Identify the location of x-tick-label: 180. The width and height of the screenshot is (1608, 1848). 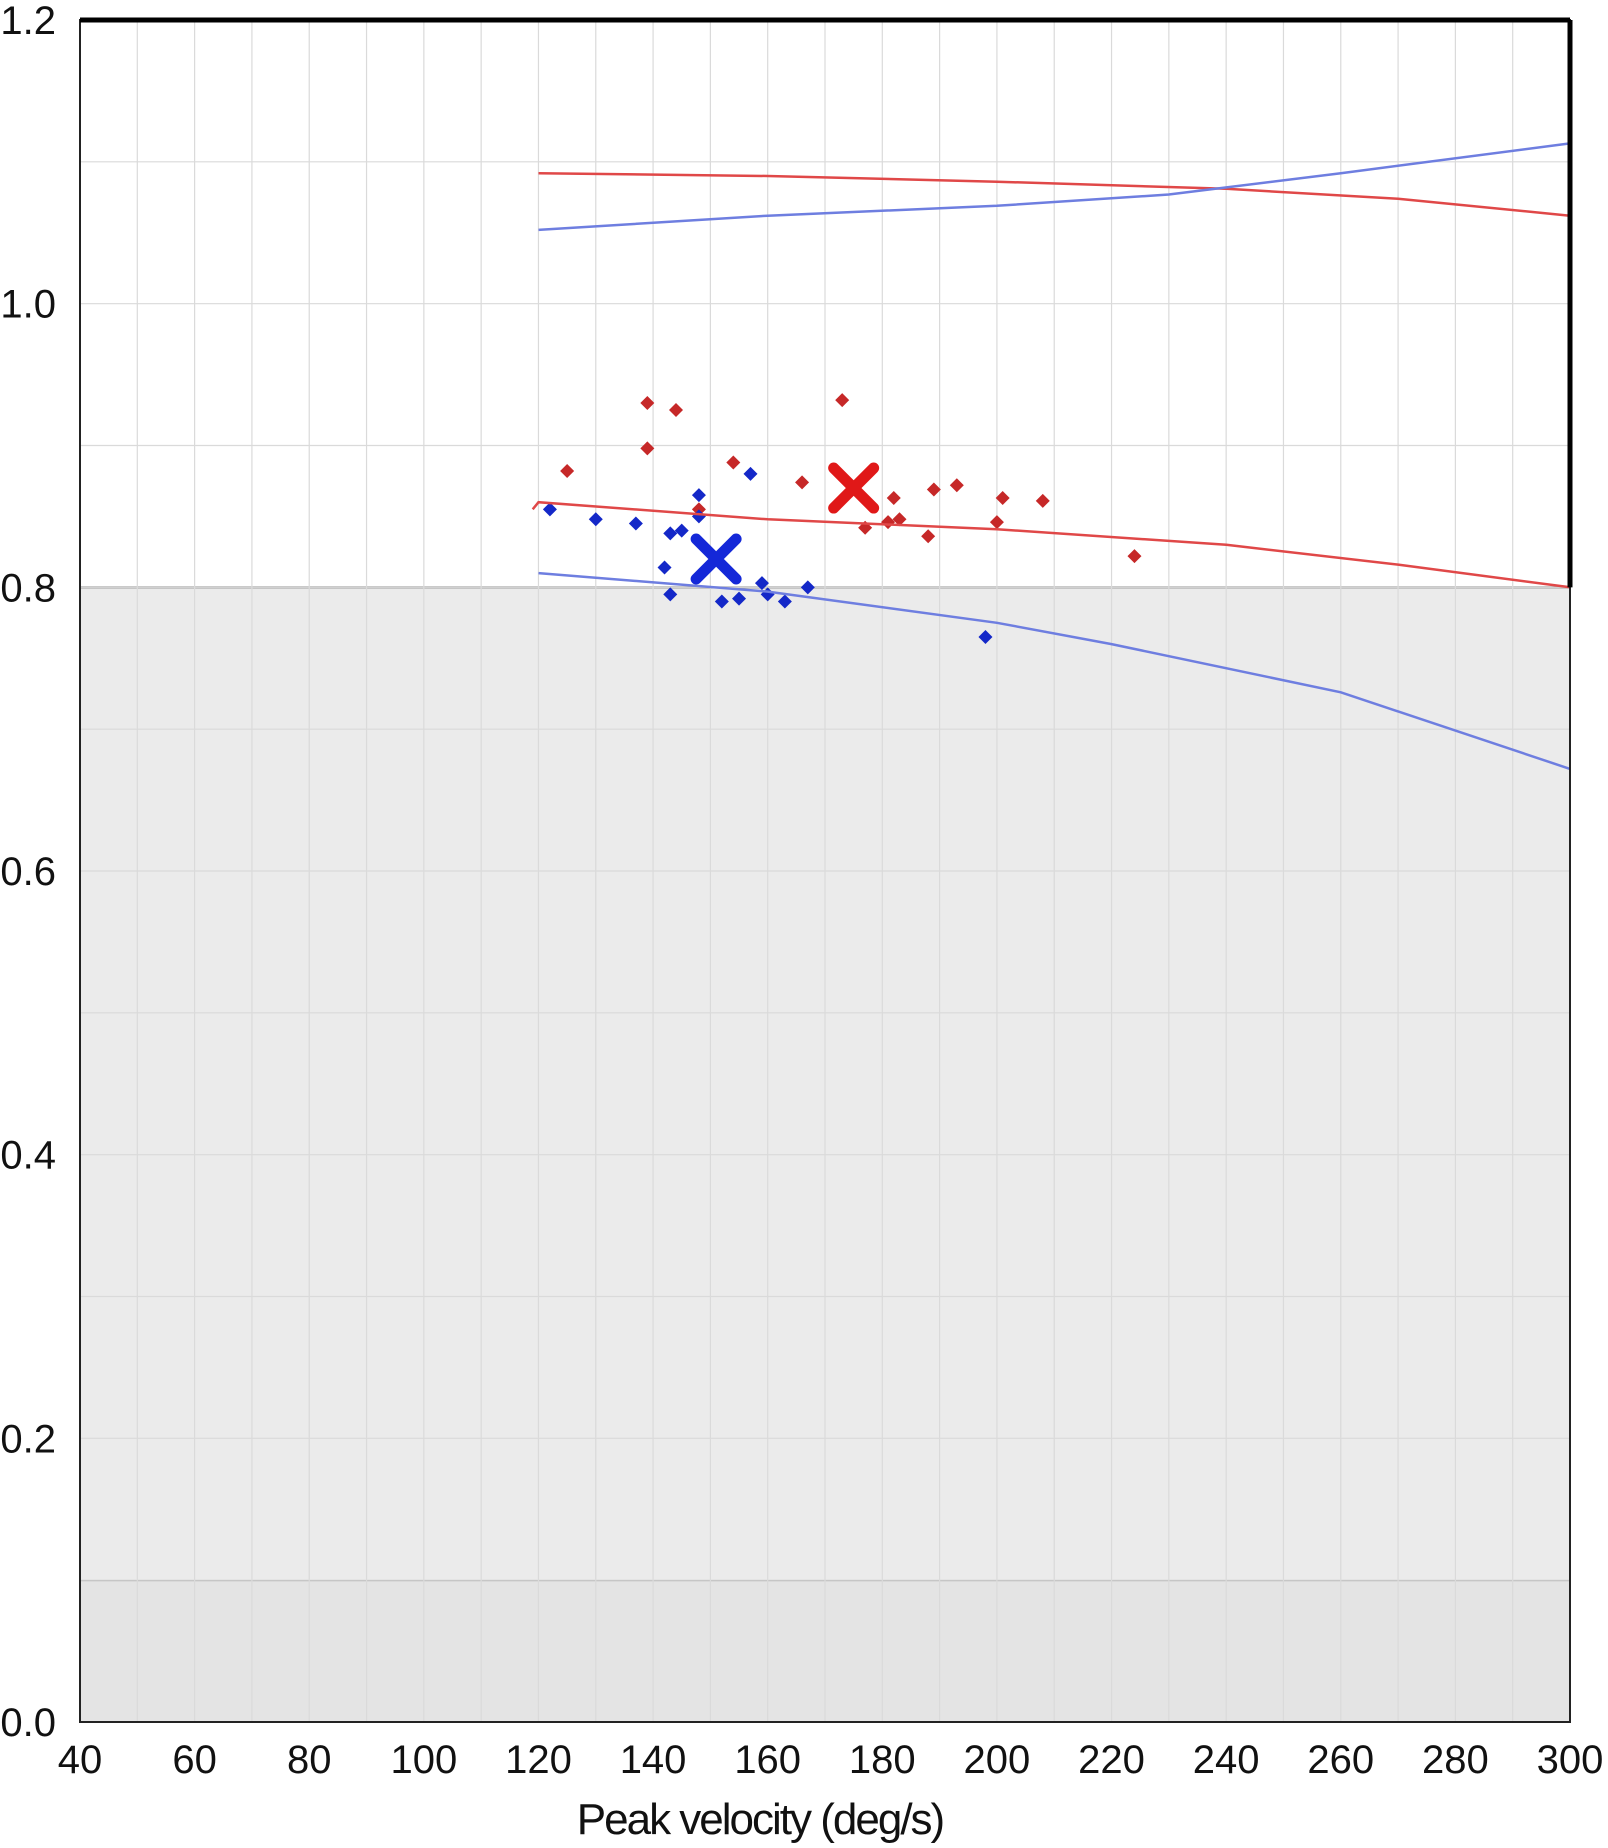
(882, 1760).